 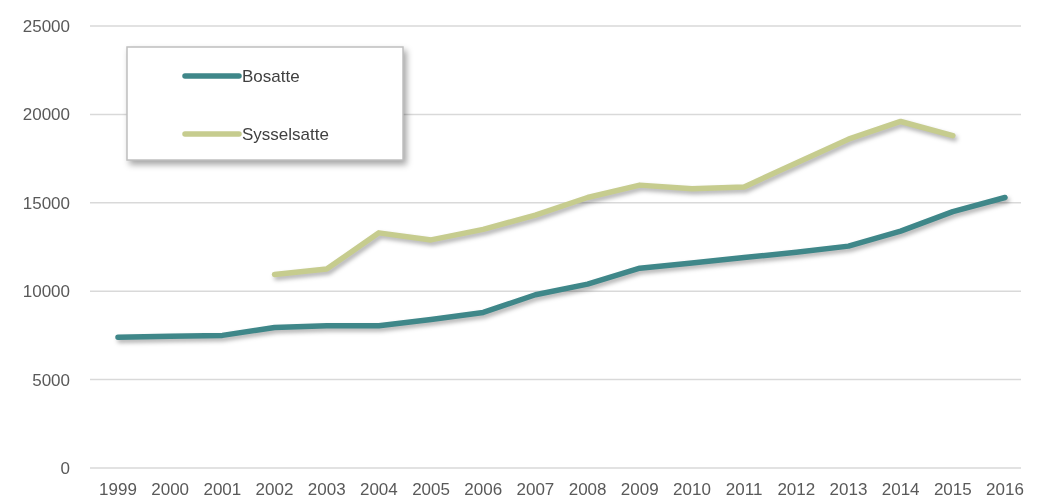 I want to click on x-tick-label: 2012, so click(x=796, y=489).